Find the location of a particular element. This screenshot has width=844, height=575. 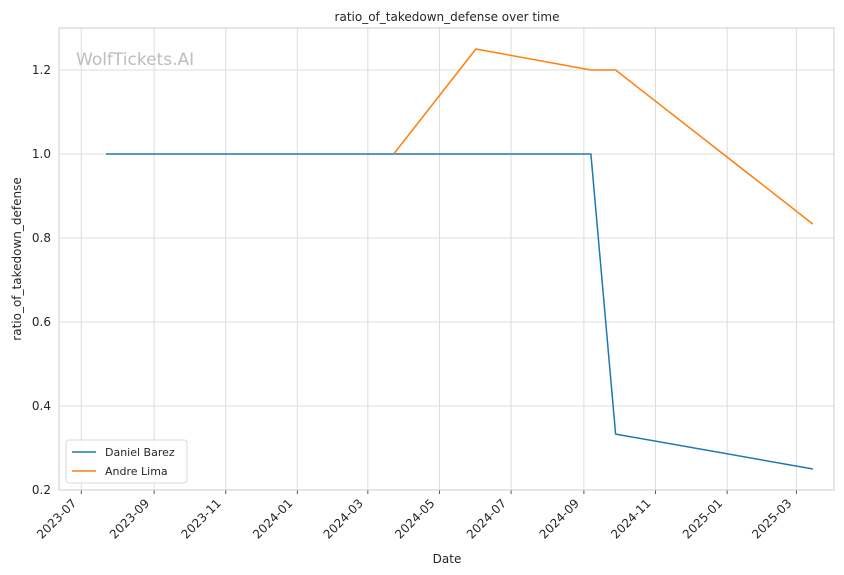

y-tick-label: 1.2 is located at coordinates (41, 70).